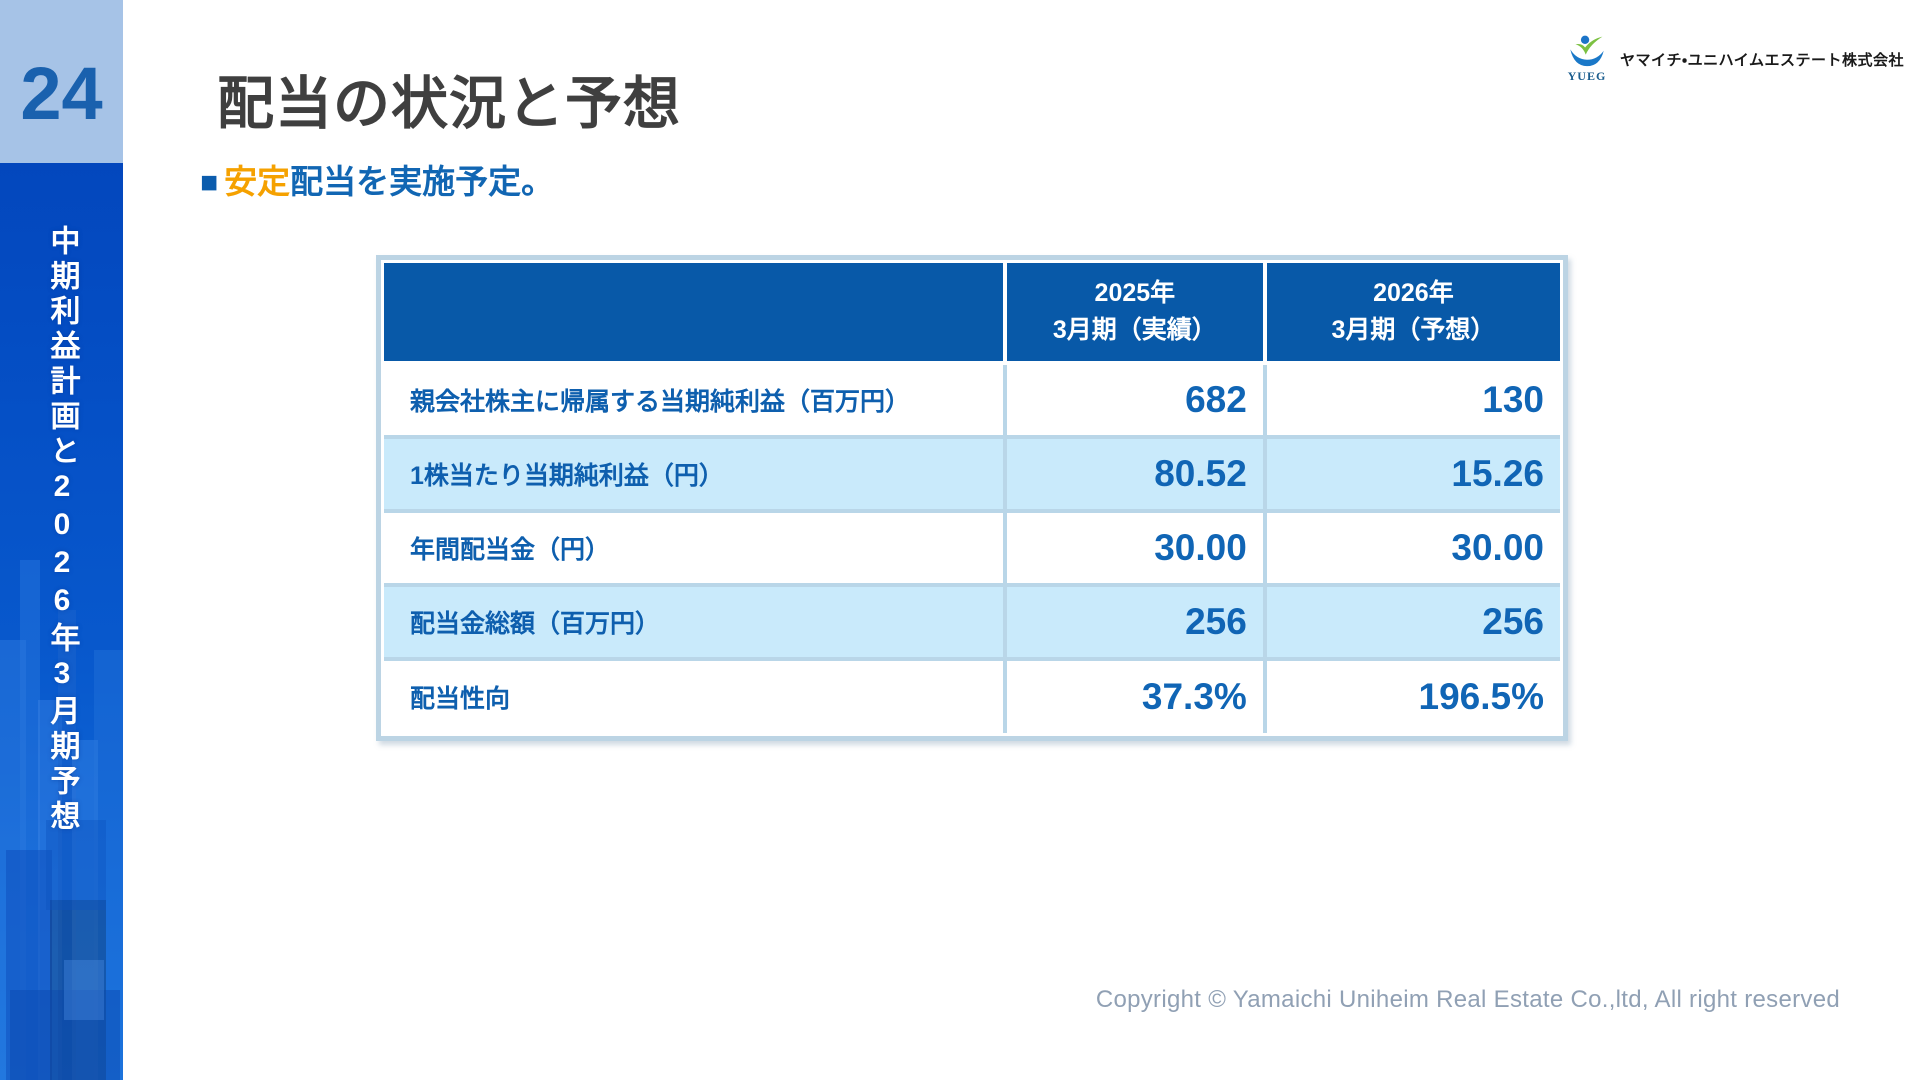 The image size is (1920, 1080). Describe the element at coordinates (1413, 330) in the screenshot. I see `header-fy2026-period: 3月期（予想）` at that location.